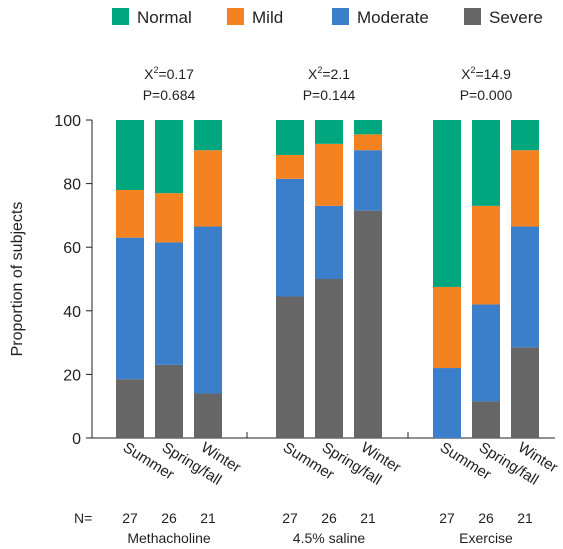 This screenshot has width=563, height=549. What do you see at coordinates (368, 324) in the screenshot?
I see `bar-4-5-saline-winter-severe` at bounding box center [368, 324].